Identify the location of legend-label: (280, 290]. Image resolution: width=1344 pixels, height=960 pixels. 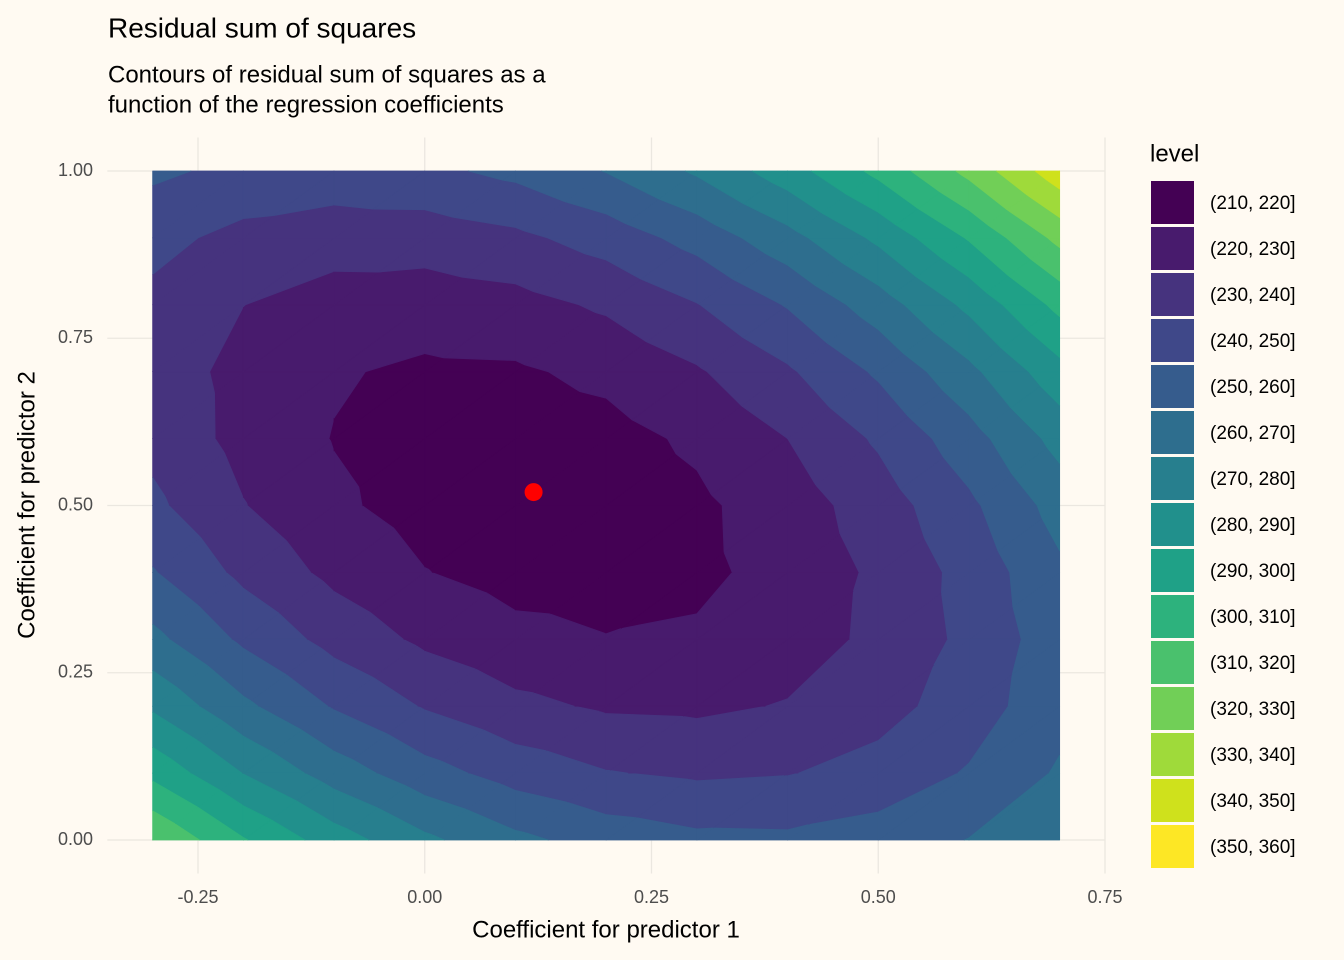
(1253, 525).